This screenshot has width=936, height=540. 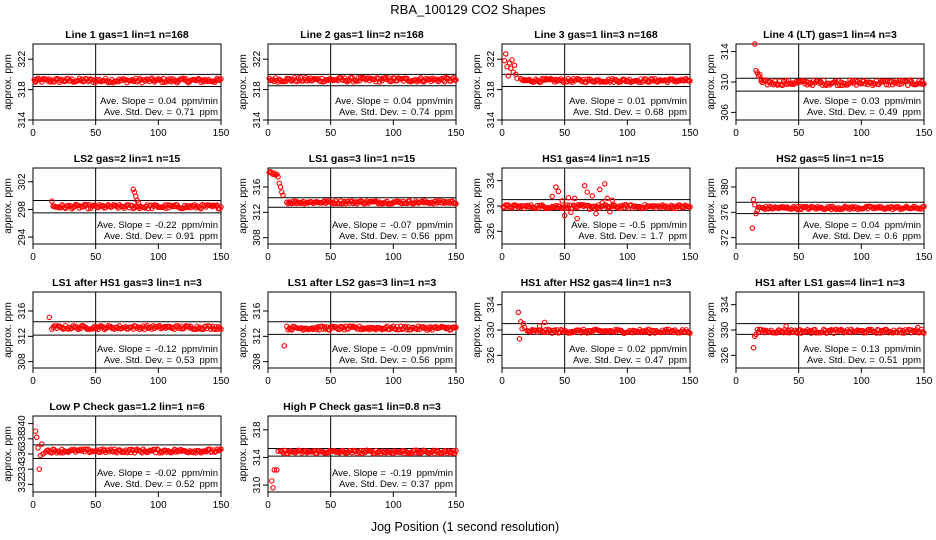 What do you see at coordinates (127, 283) in the screenshot?
I see `panel-title: LS1 after HS1 gas=3 lin=1 n=3` at bounding box center [127, 283].